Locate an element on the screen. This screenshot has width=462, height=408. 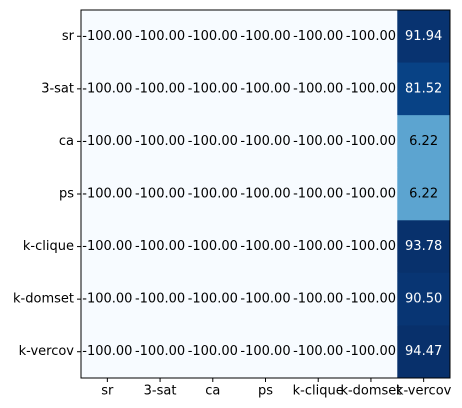
y-tick-label: k-clique is located at coordinates (48, 246).